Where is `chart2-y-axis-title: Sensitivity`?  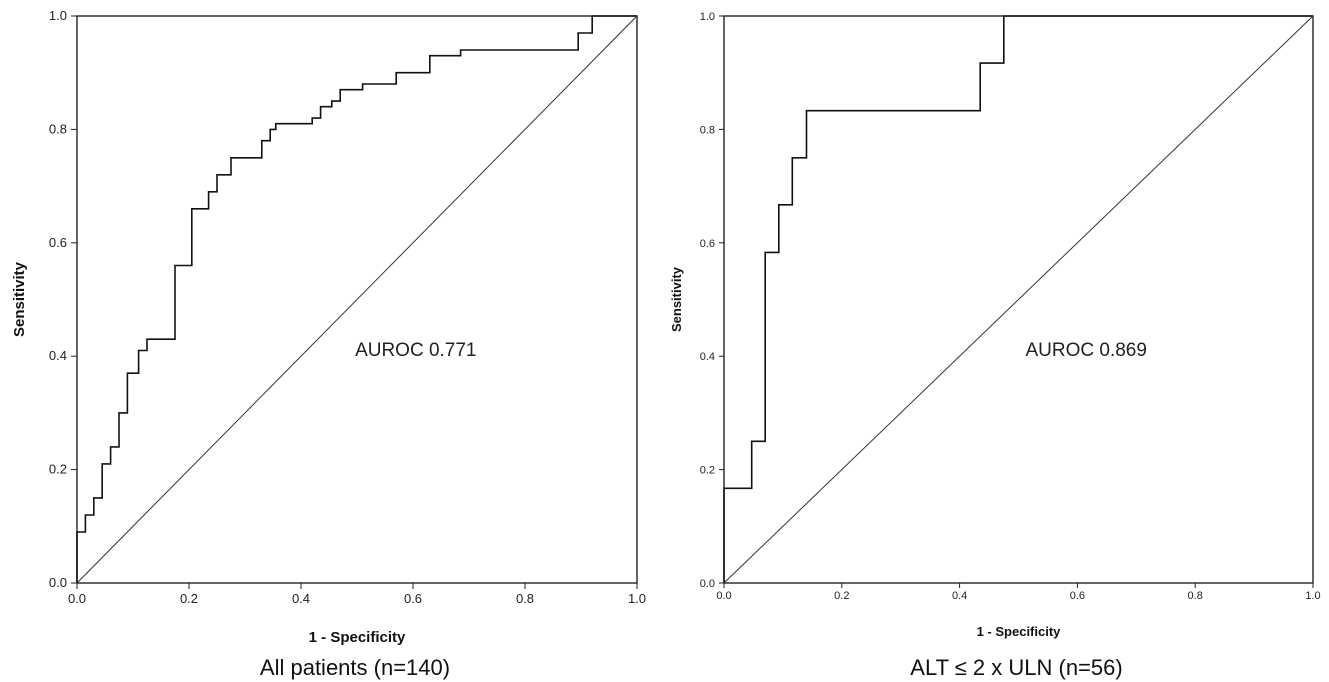
chart2-y-axis-title: Sensitivity is located at coordinates (676, 299).